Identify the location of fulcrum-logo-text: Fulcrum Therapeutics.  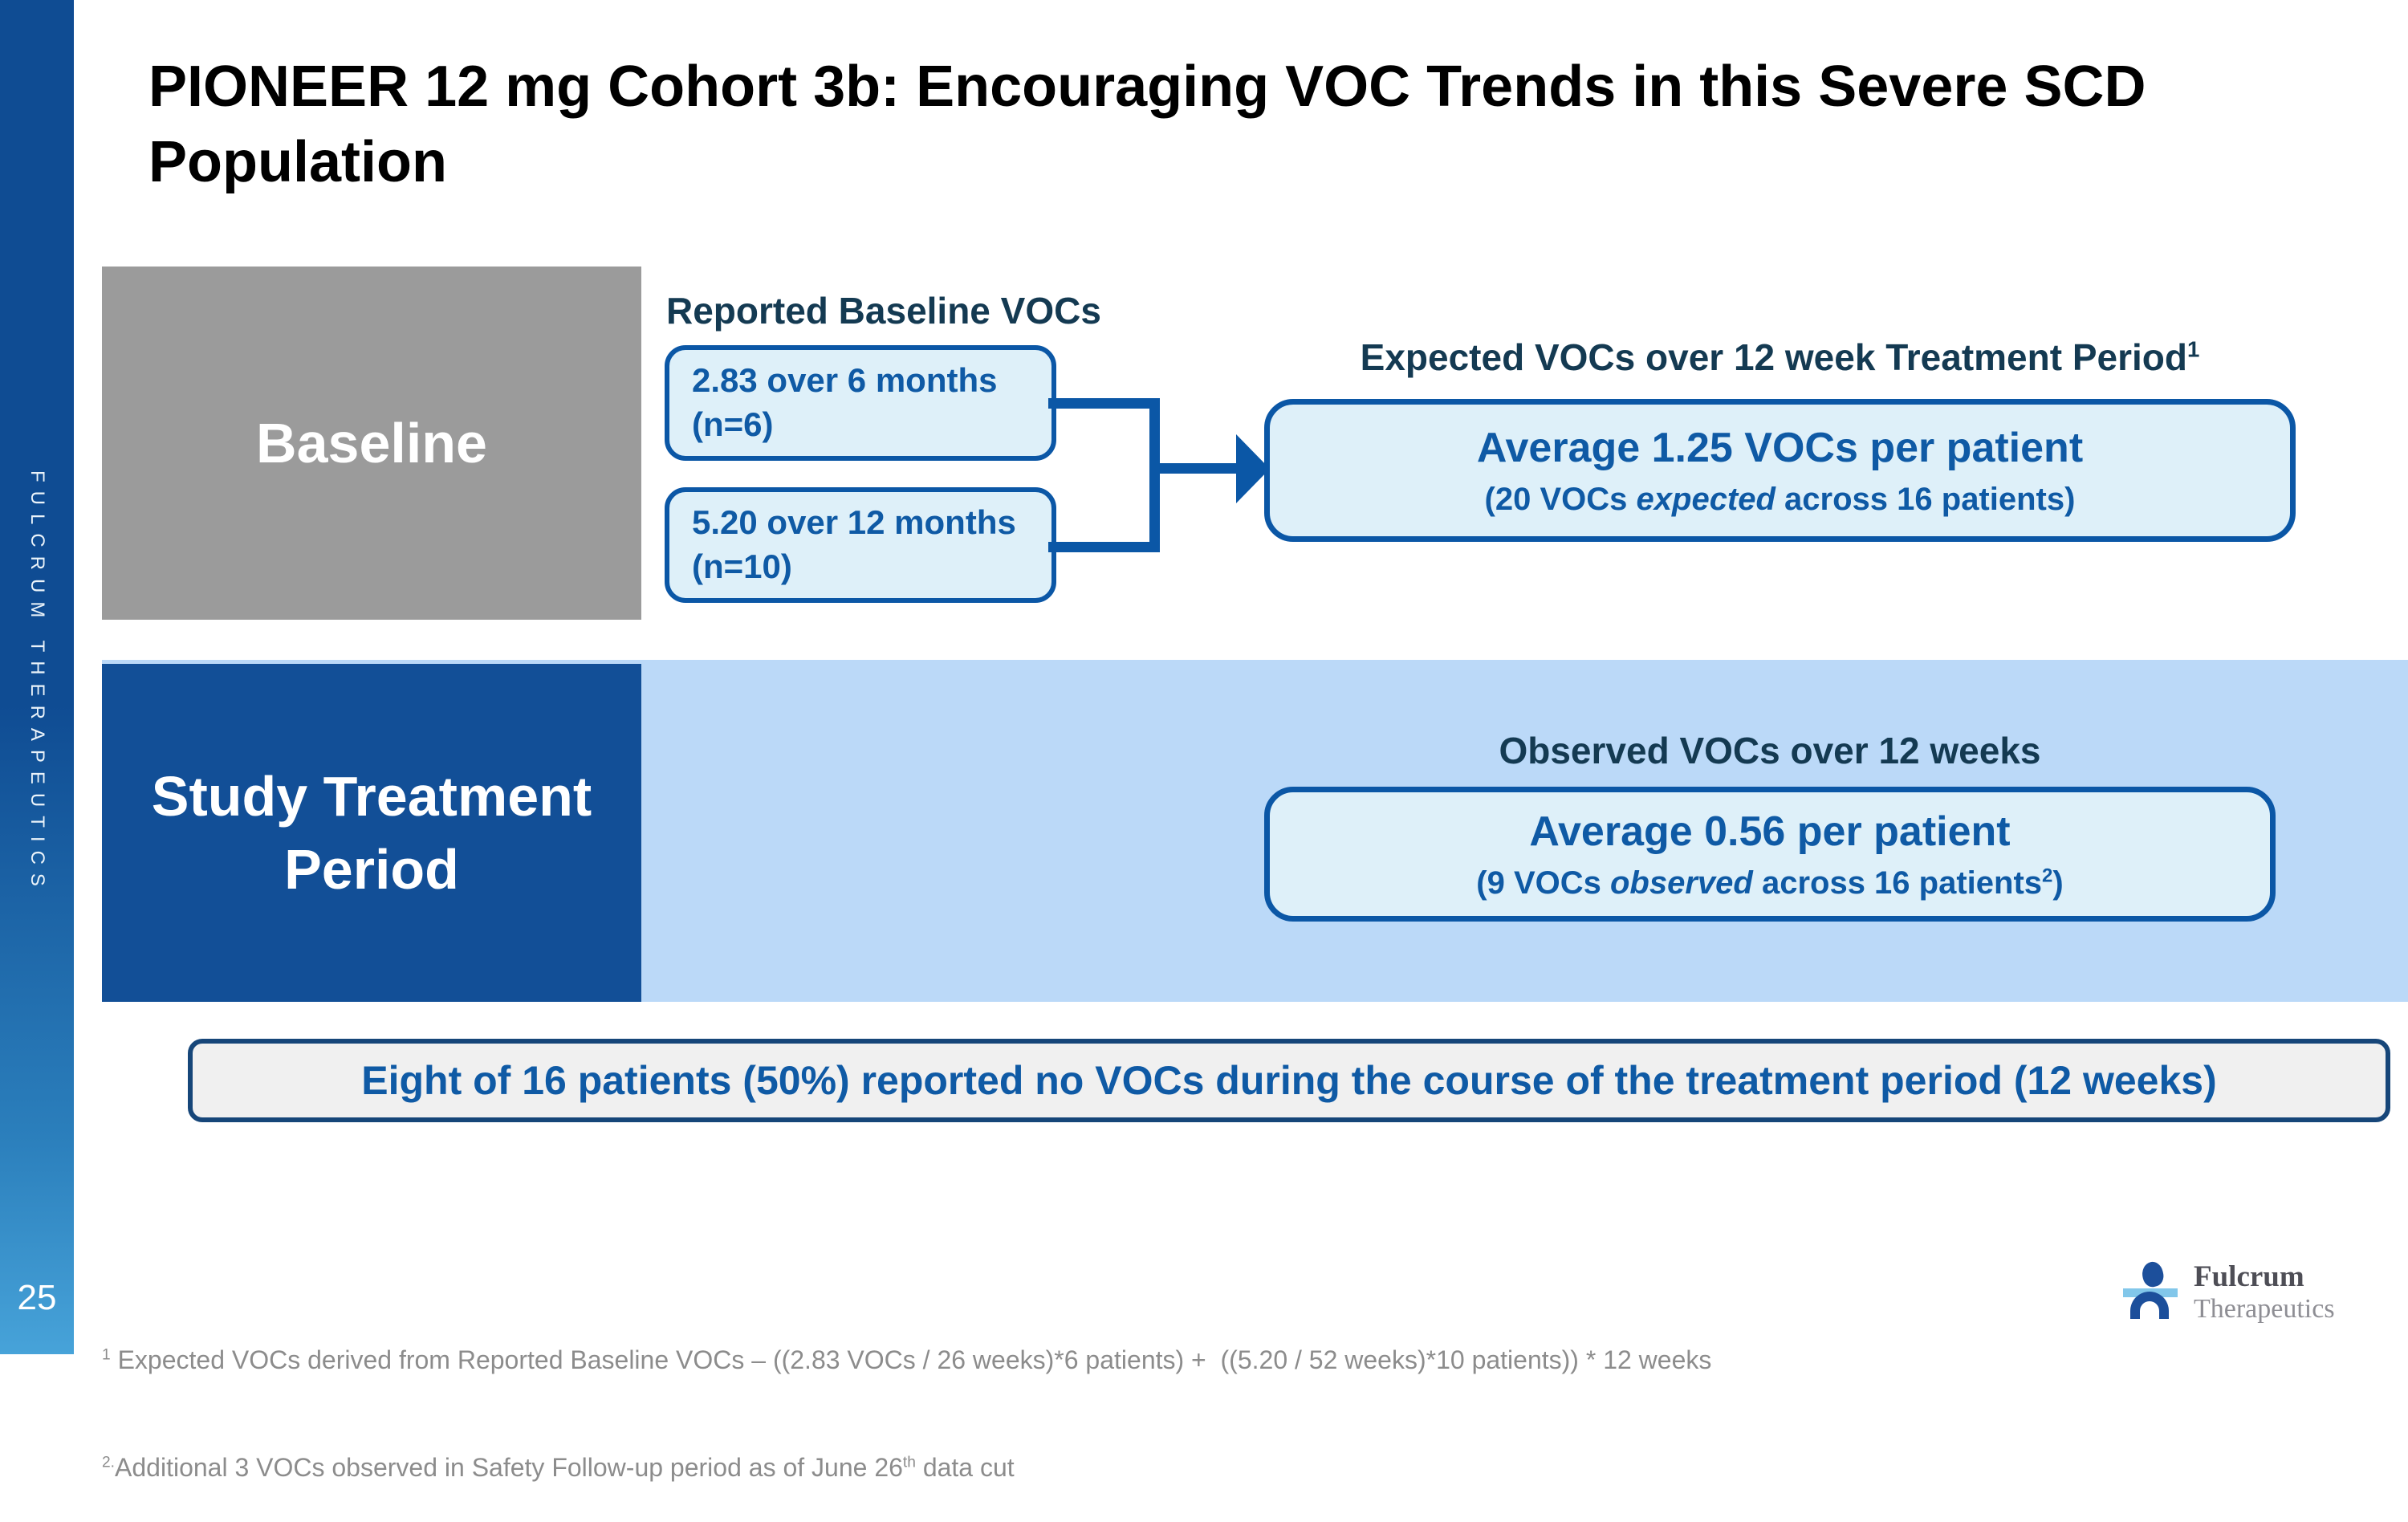
(2264, 1293).